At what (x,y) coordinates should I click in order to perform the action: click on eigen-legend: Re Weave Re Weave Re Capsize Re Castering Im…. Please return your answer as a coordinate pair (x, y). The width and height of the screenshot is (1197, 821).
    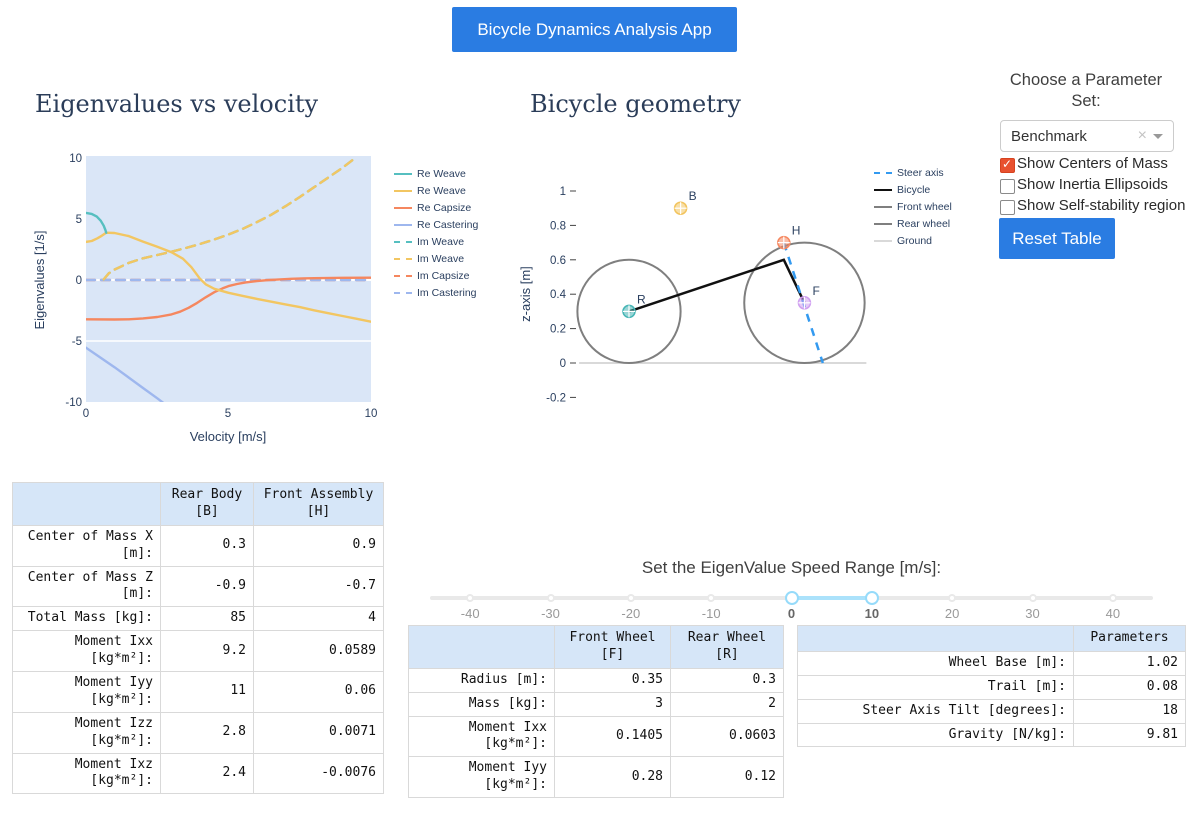
    Looking at the image, I should click on (436, 233).